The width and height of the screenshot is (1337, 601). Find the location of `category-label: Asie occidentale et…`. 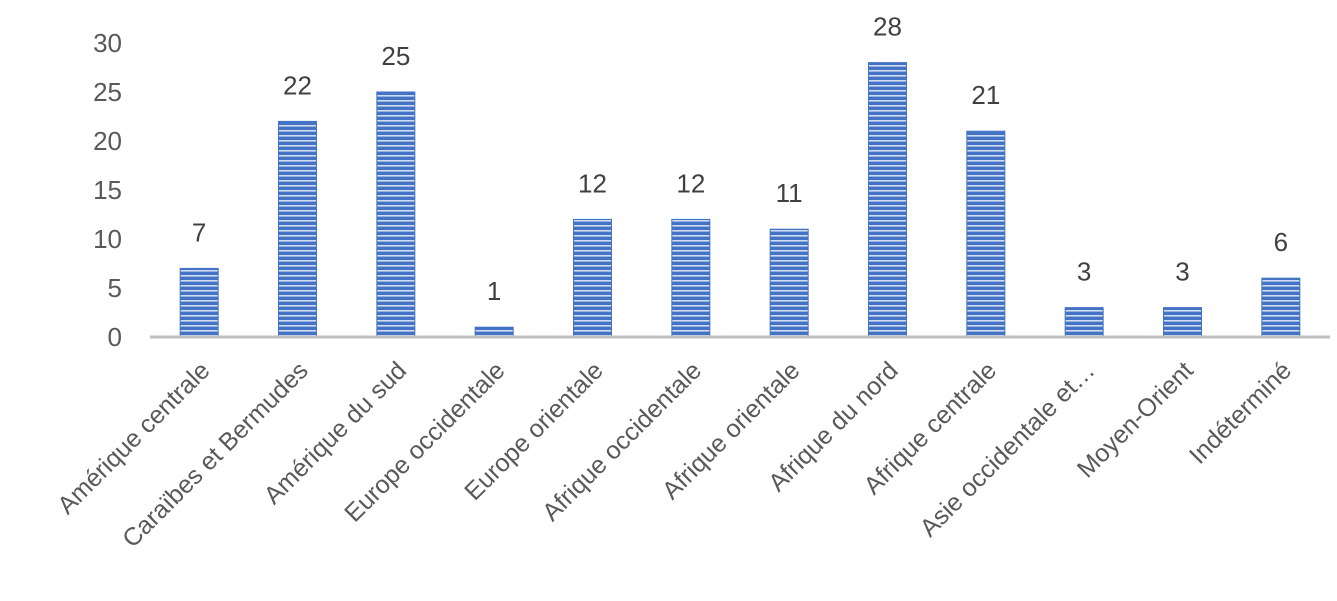

category-label: Asie occidentale et… is located at coordinates (1008, 449).